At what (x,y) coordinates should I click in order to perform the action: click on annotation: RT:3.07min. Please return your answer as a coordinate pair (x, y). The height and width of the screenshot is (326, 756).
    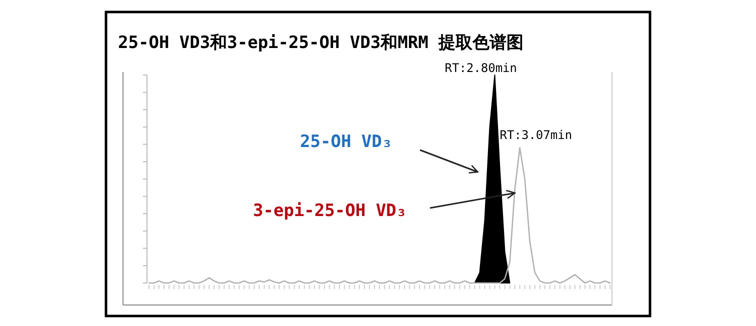
    Looking at the image, I should click on (536, 135).